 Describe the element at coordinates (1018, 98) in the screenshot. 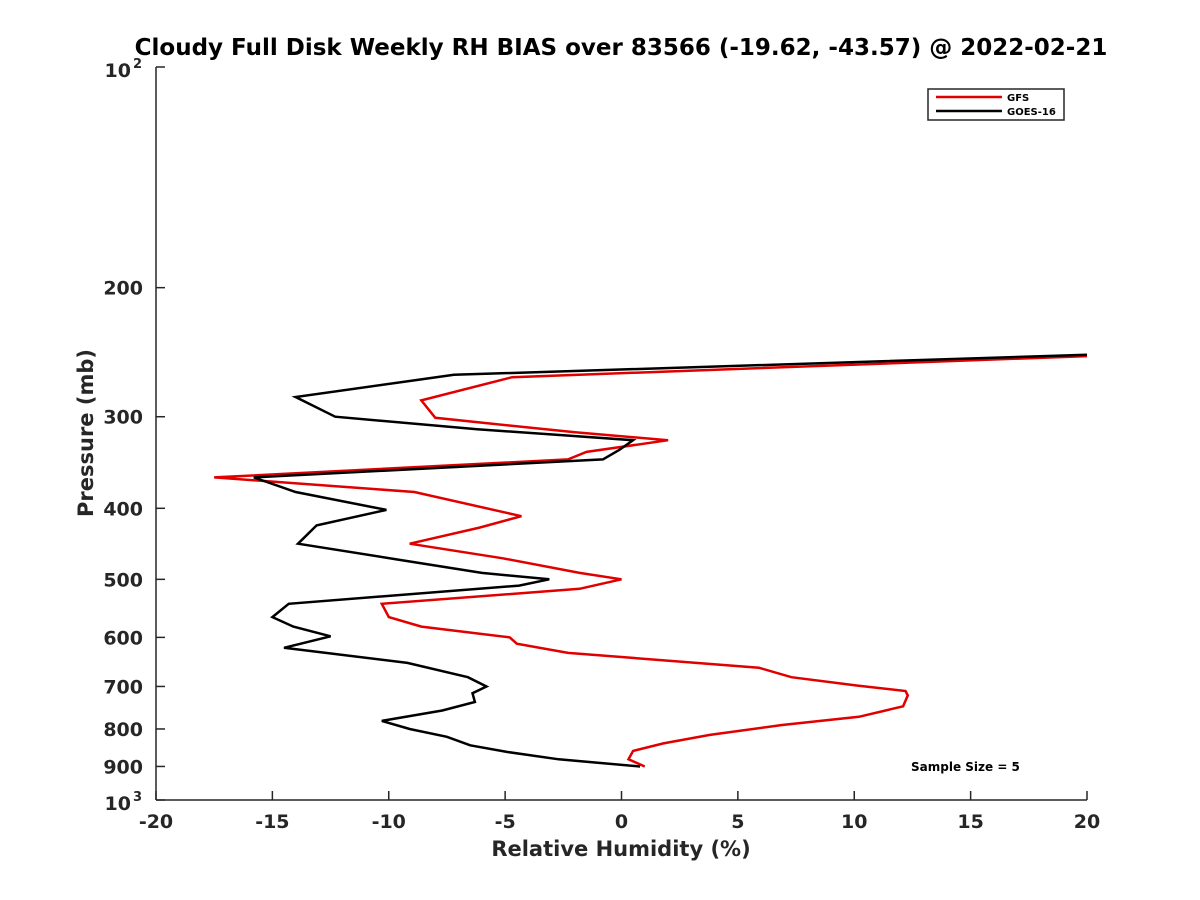

I see `legend-label-gfs: GFS` at that location.